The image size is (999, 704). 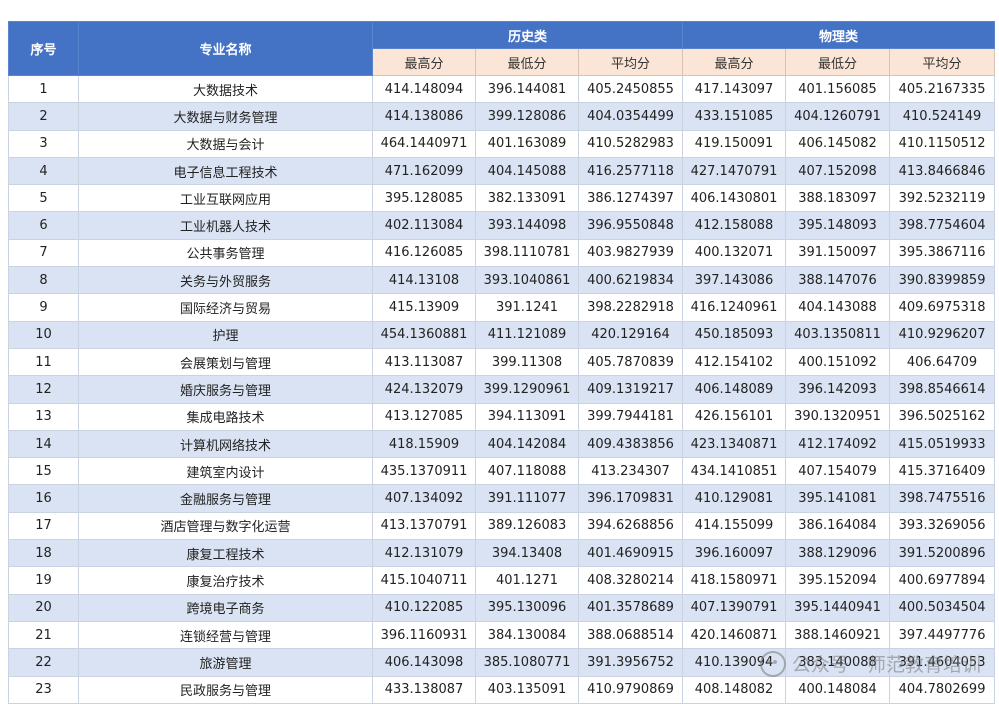 I want to click on cell-history-min: 401.163089, so click(x=527, y=143).